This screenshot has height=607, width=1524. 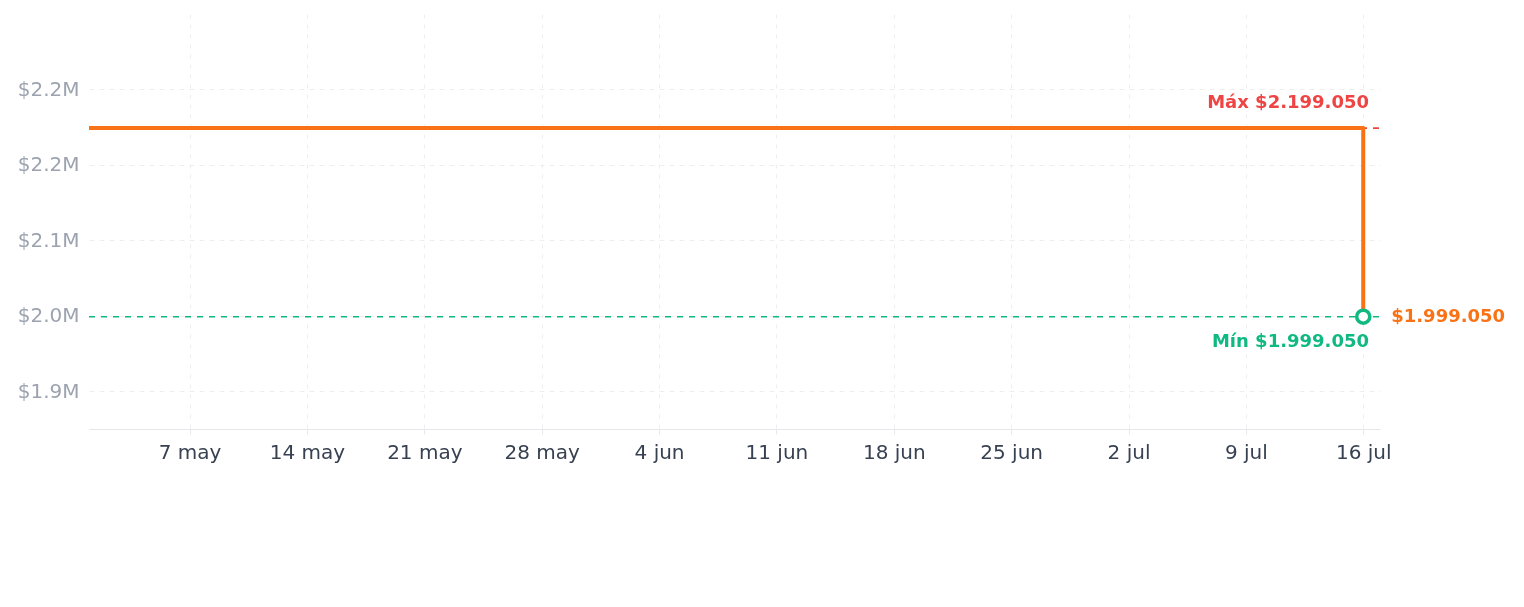 I want to click on y-tick-label: $1.9M, so click(x=48, y=390).